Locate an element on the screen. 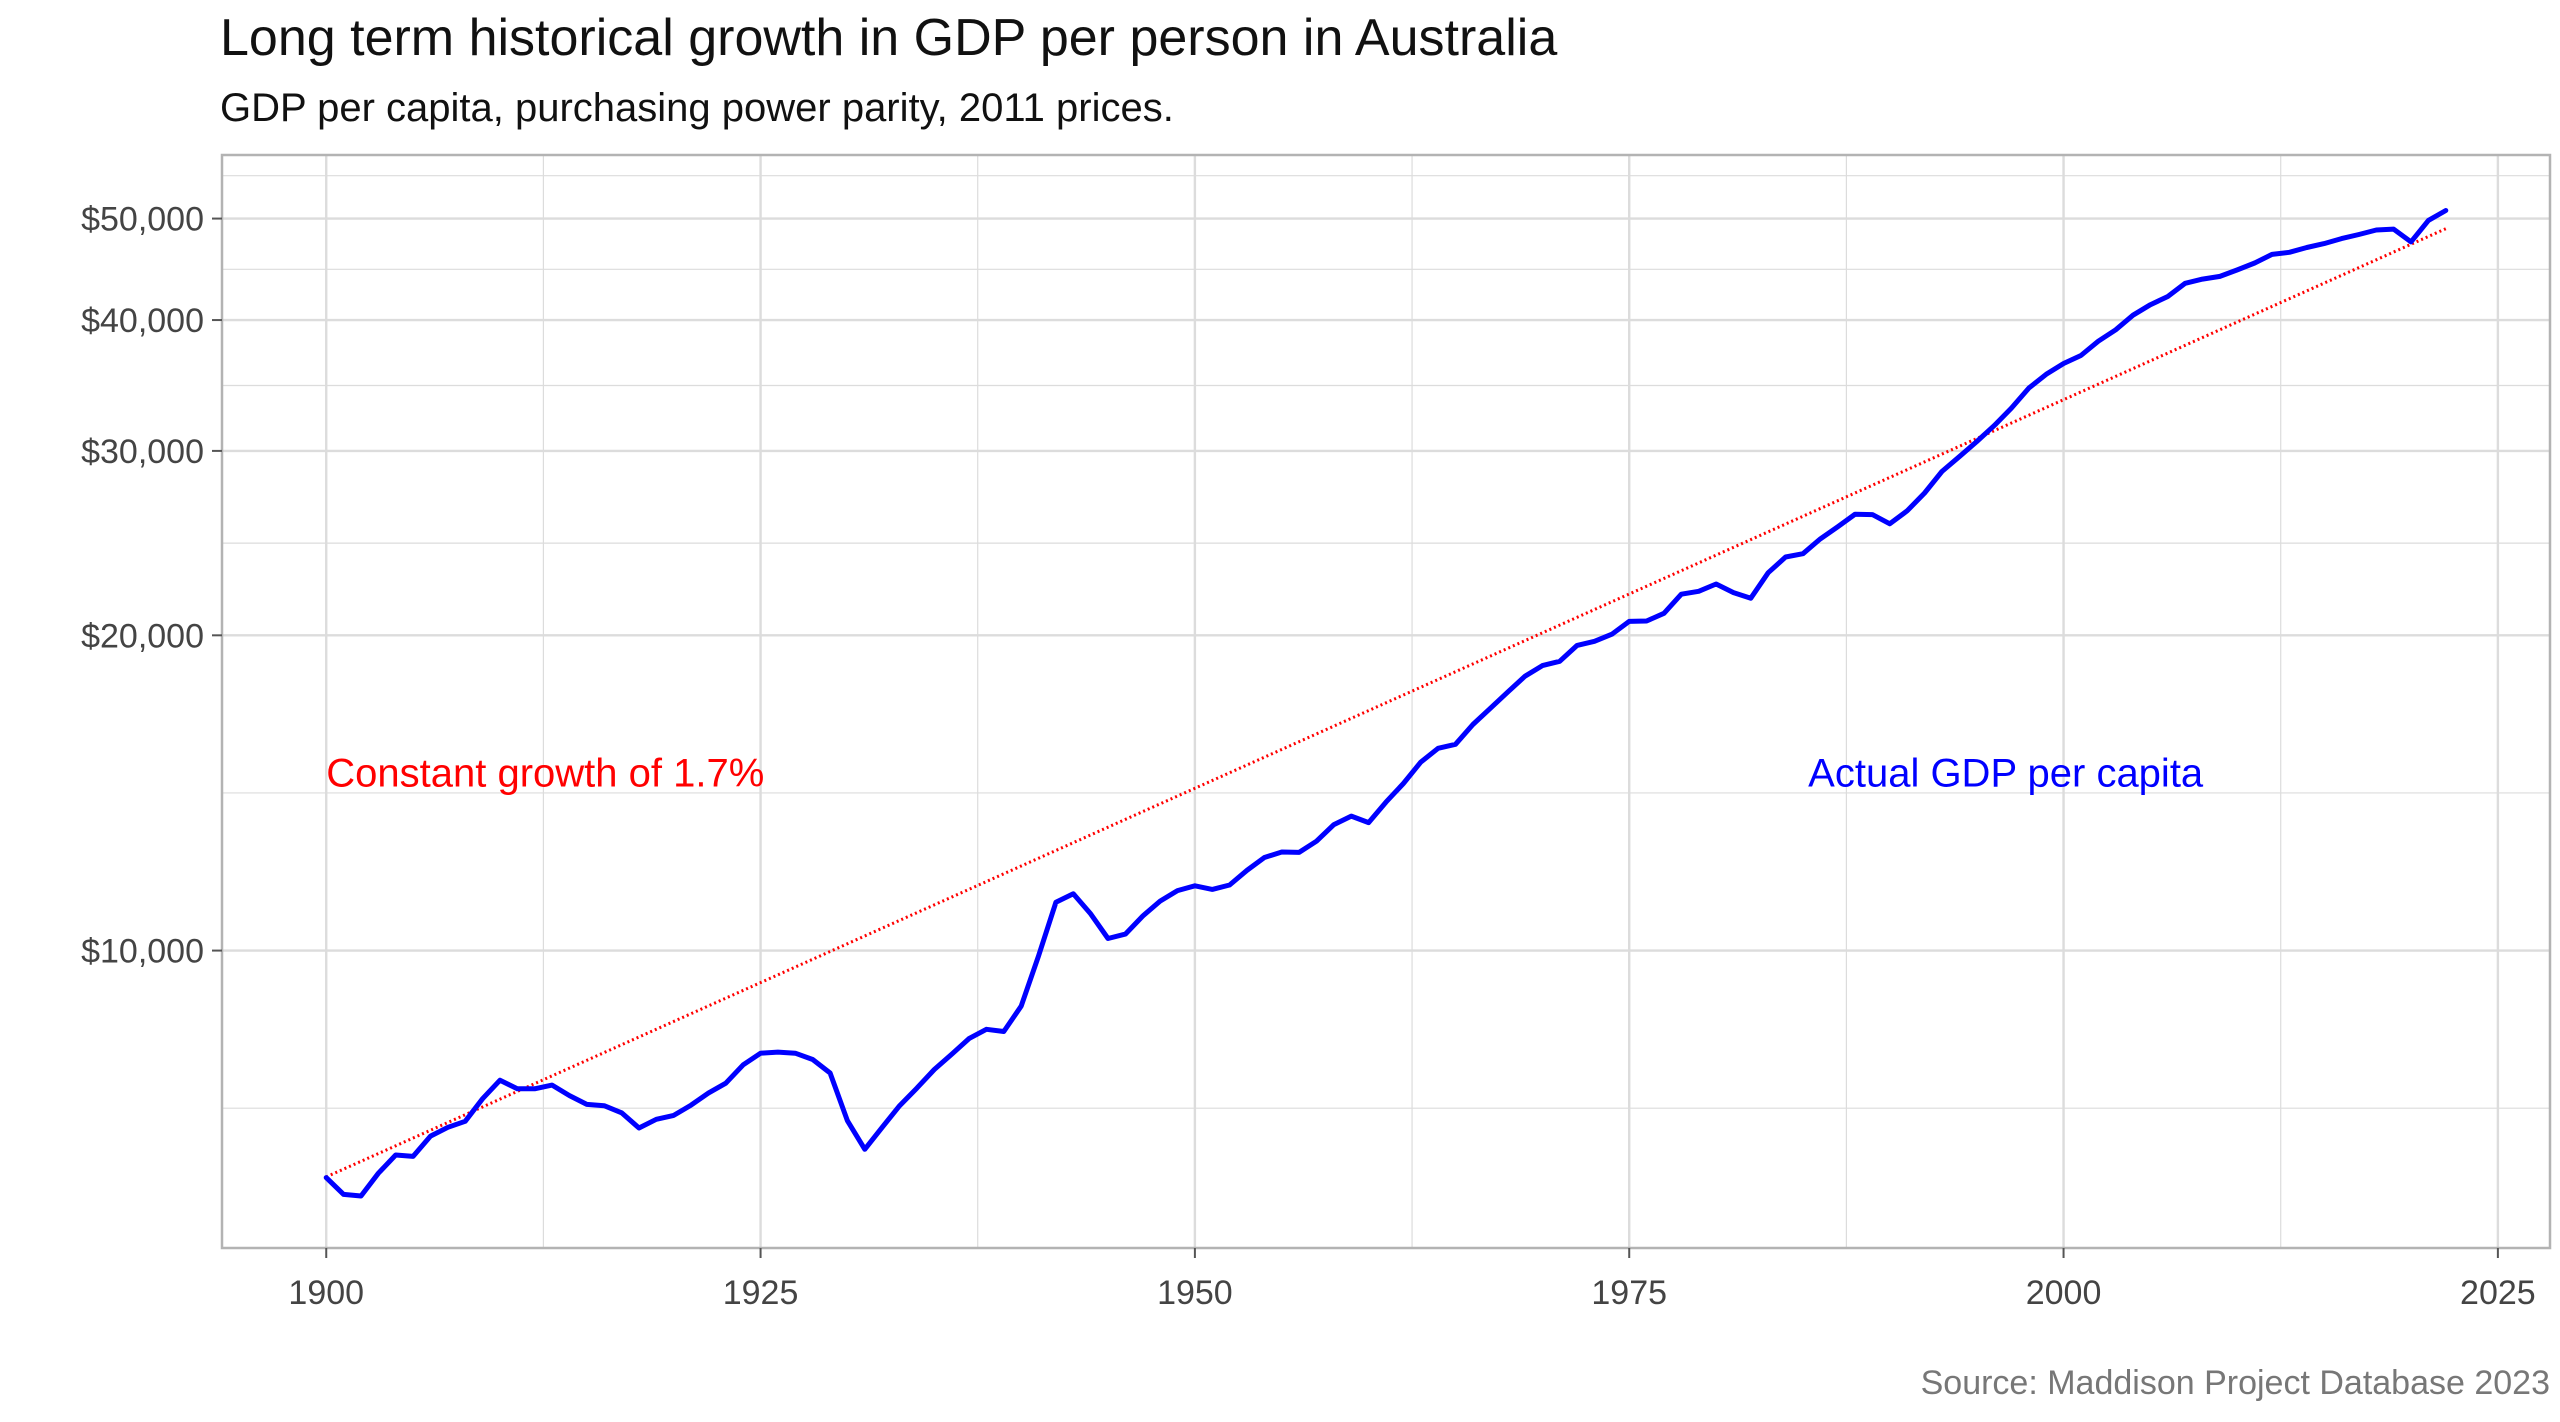 The height and width of the screenshot is (1422, 2560). y-tick-label: $10,000 is located at coordinates (142, 952).